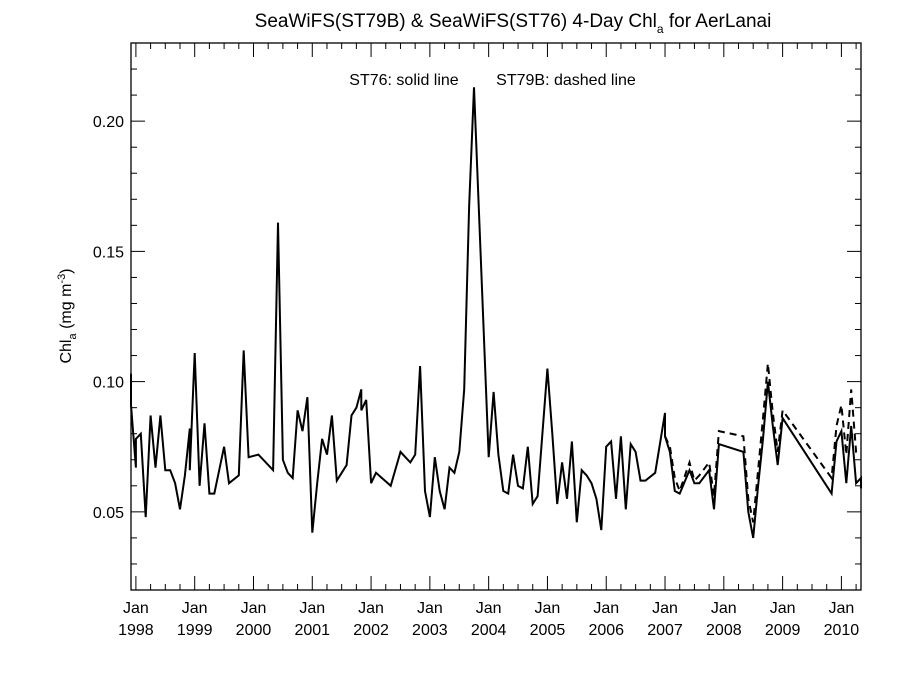  What do you see at coordinates (606, 630) in the screenshot?
I see `x-tick-label-year: 2006` at bounding box center [606, 630].